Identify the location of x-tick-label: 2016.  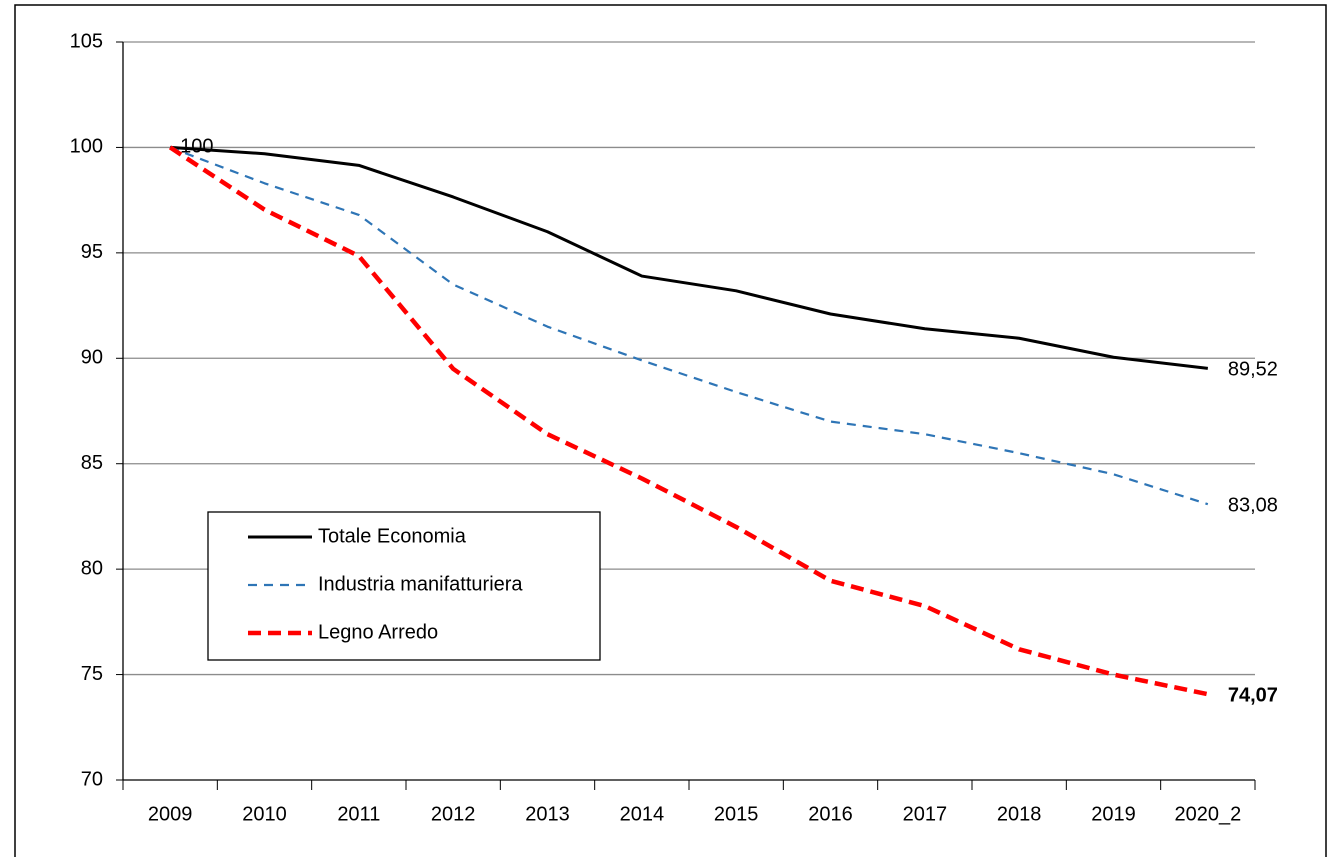
(830, 814).